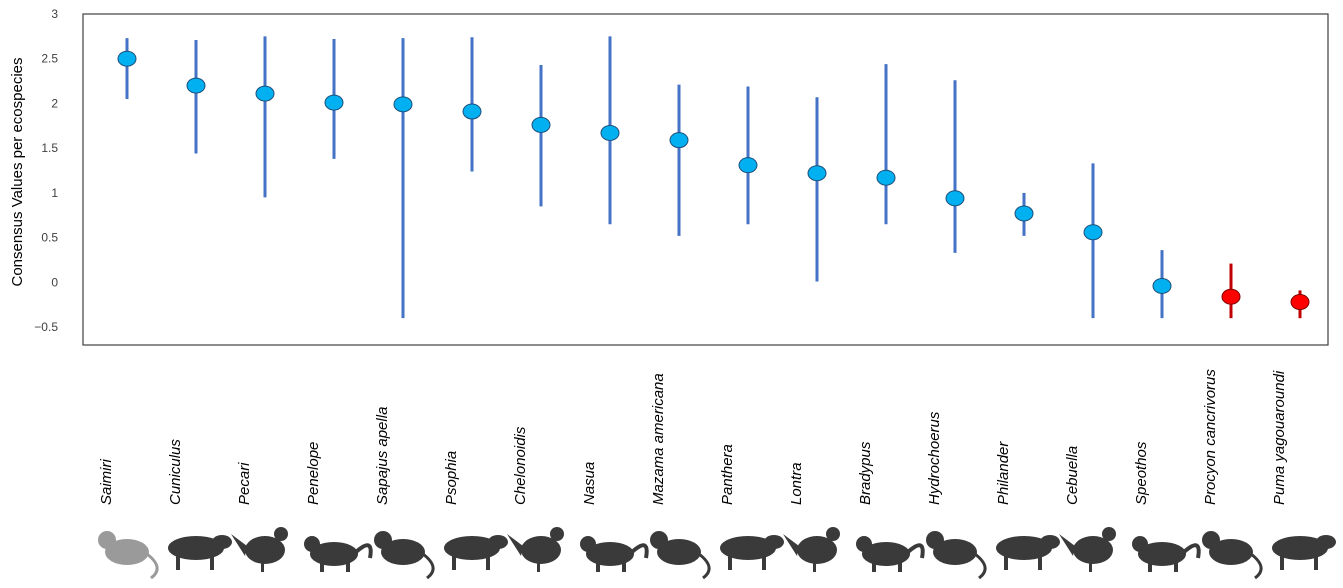 The width and height of the screenshot is (1343, 588). What do you see at coordinates (334, 102) in the screenshot?
I see `data-point-penelope` at bounding box center [334, 102].